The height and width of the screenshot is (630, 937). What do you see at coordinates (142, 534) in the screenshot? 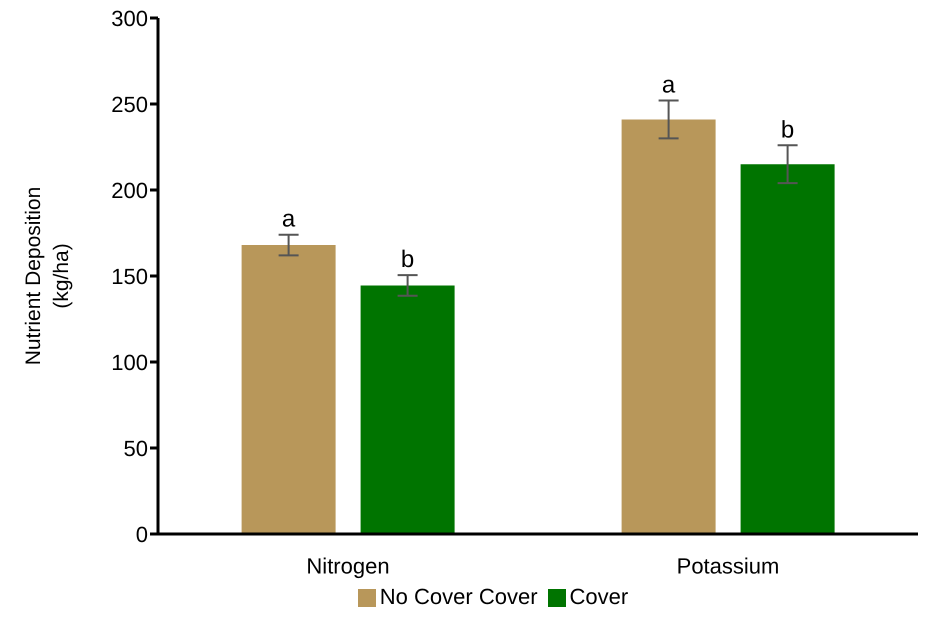
I see `y-tick-label: 0` at bounding box center [142, 534].